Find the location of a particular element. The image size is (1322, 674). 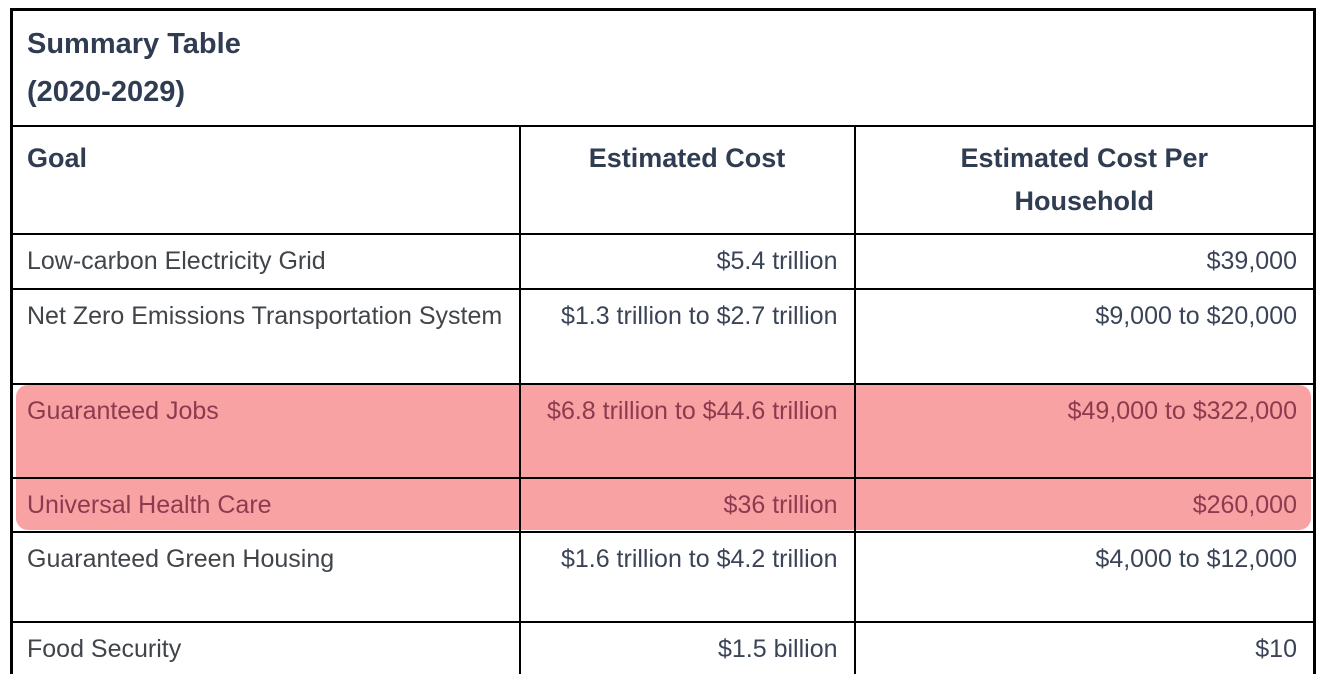

column-header-estimated-cost: Estimated Cost is located at coordinates (687, 180).